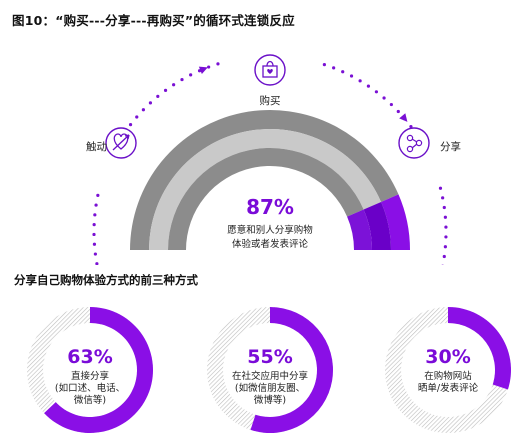 Image resolution: width=527 pixels, height=439 pixels. Describe the element at coordinates (269, 357) in the screenshot. I see `donut-2-percent: 55%` at that location.